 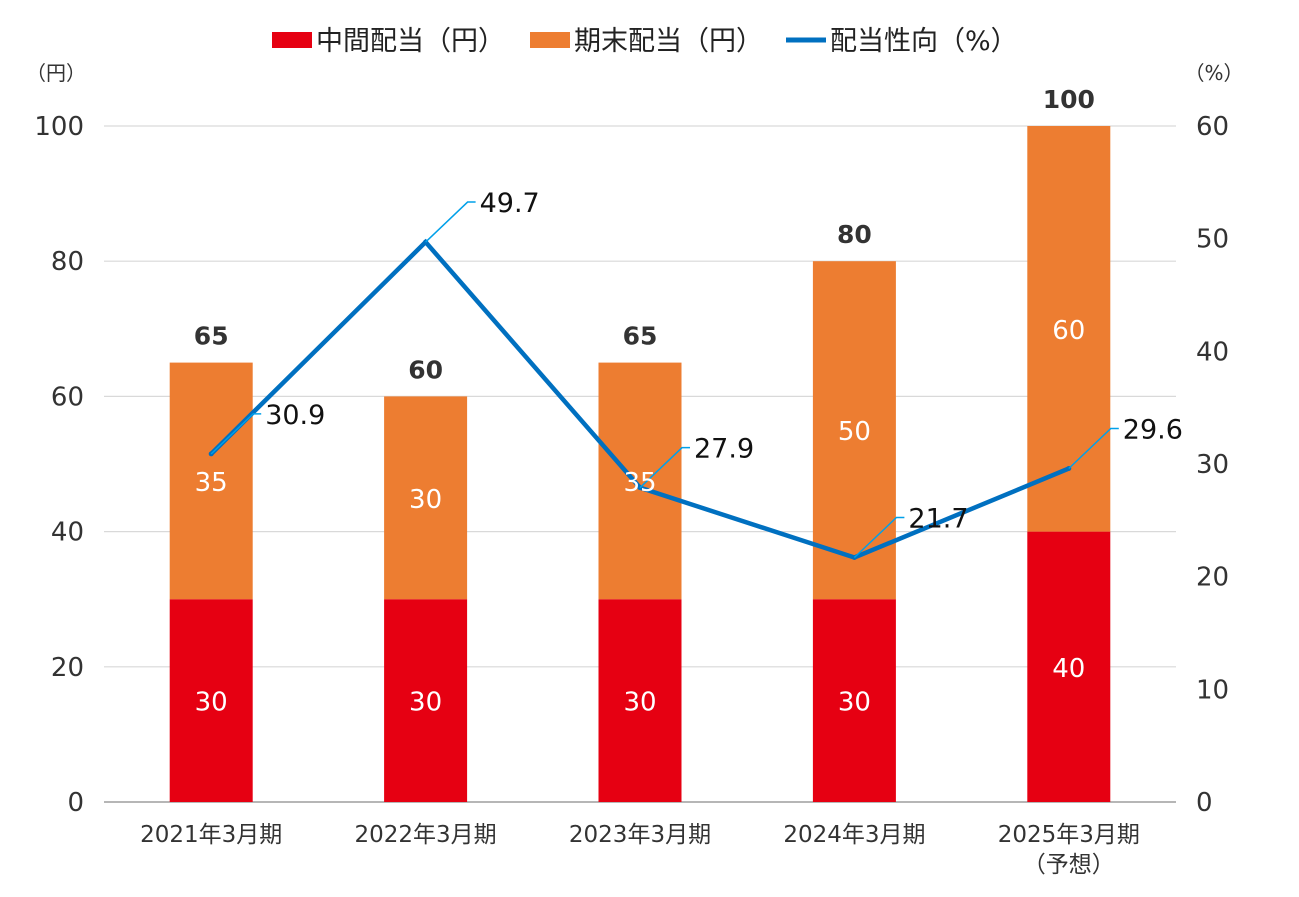 What do you see at coordinates (295, 415) in the screenshot?
I see `payout-ratio-label: 30.9` at bounding box center [295, 415].